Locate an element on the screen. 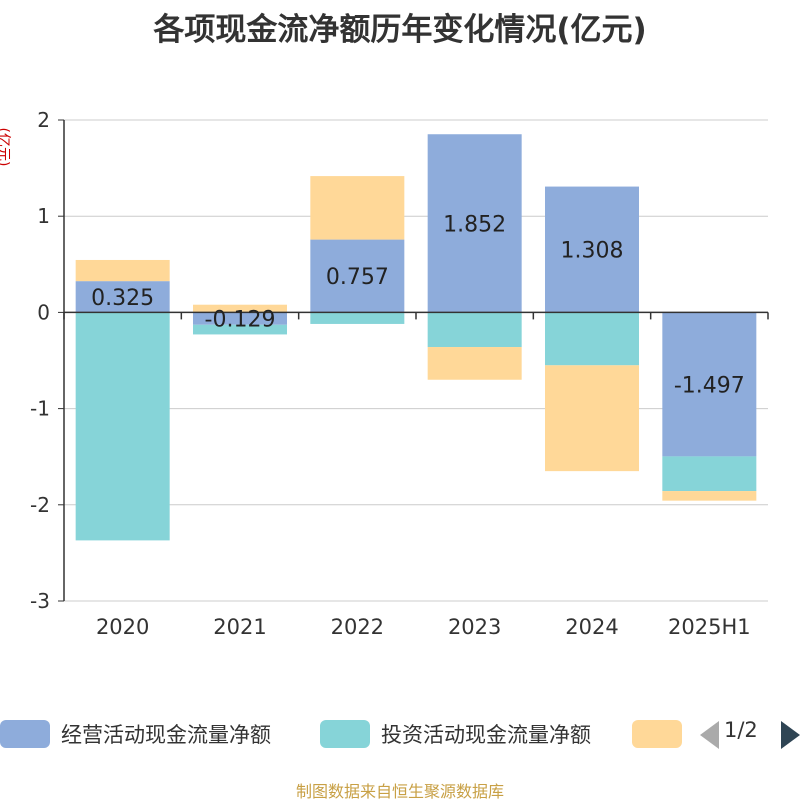 The width and height of the screenshot is (800, 800). legend-swatch-financing is located at coordinates (657, 734).